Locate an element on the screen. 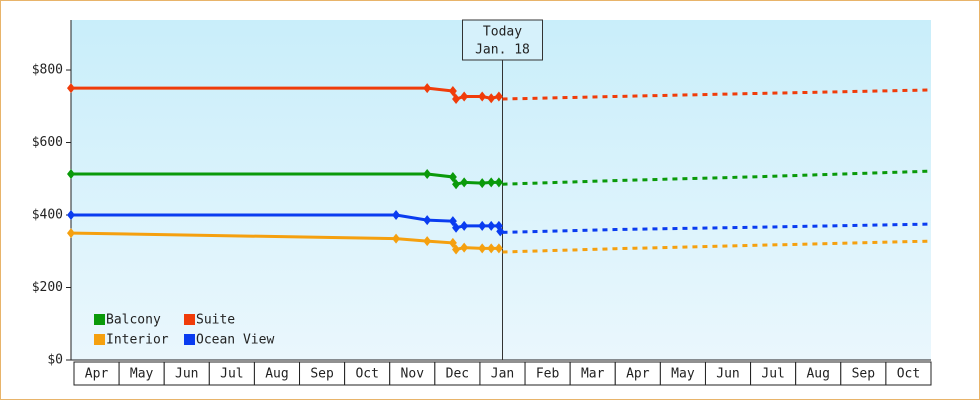  x-tick-label: Jan is located at coordinates (502, 374).